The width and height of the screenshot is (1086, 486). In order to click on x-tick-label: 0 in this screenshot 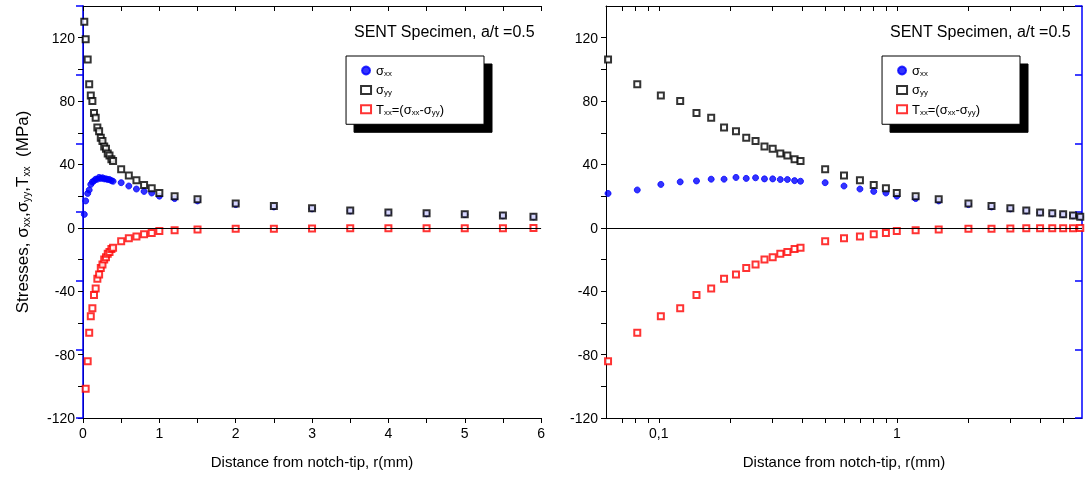, I will do `click(83, 433)`.